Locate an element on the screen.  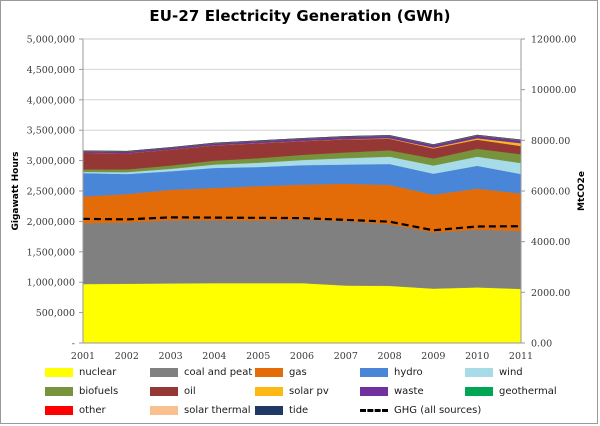
secondary-y-tick-label: 0.00 is located at coordinates (541, 344).